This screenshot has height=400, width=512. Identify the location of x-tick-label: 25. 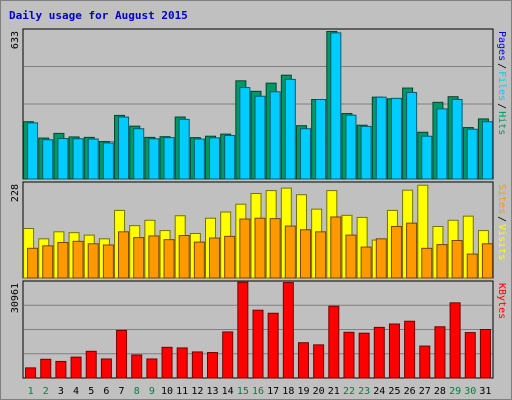
(394, 391).